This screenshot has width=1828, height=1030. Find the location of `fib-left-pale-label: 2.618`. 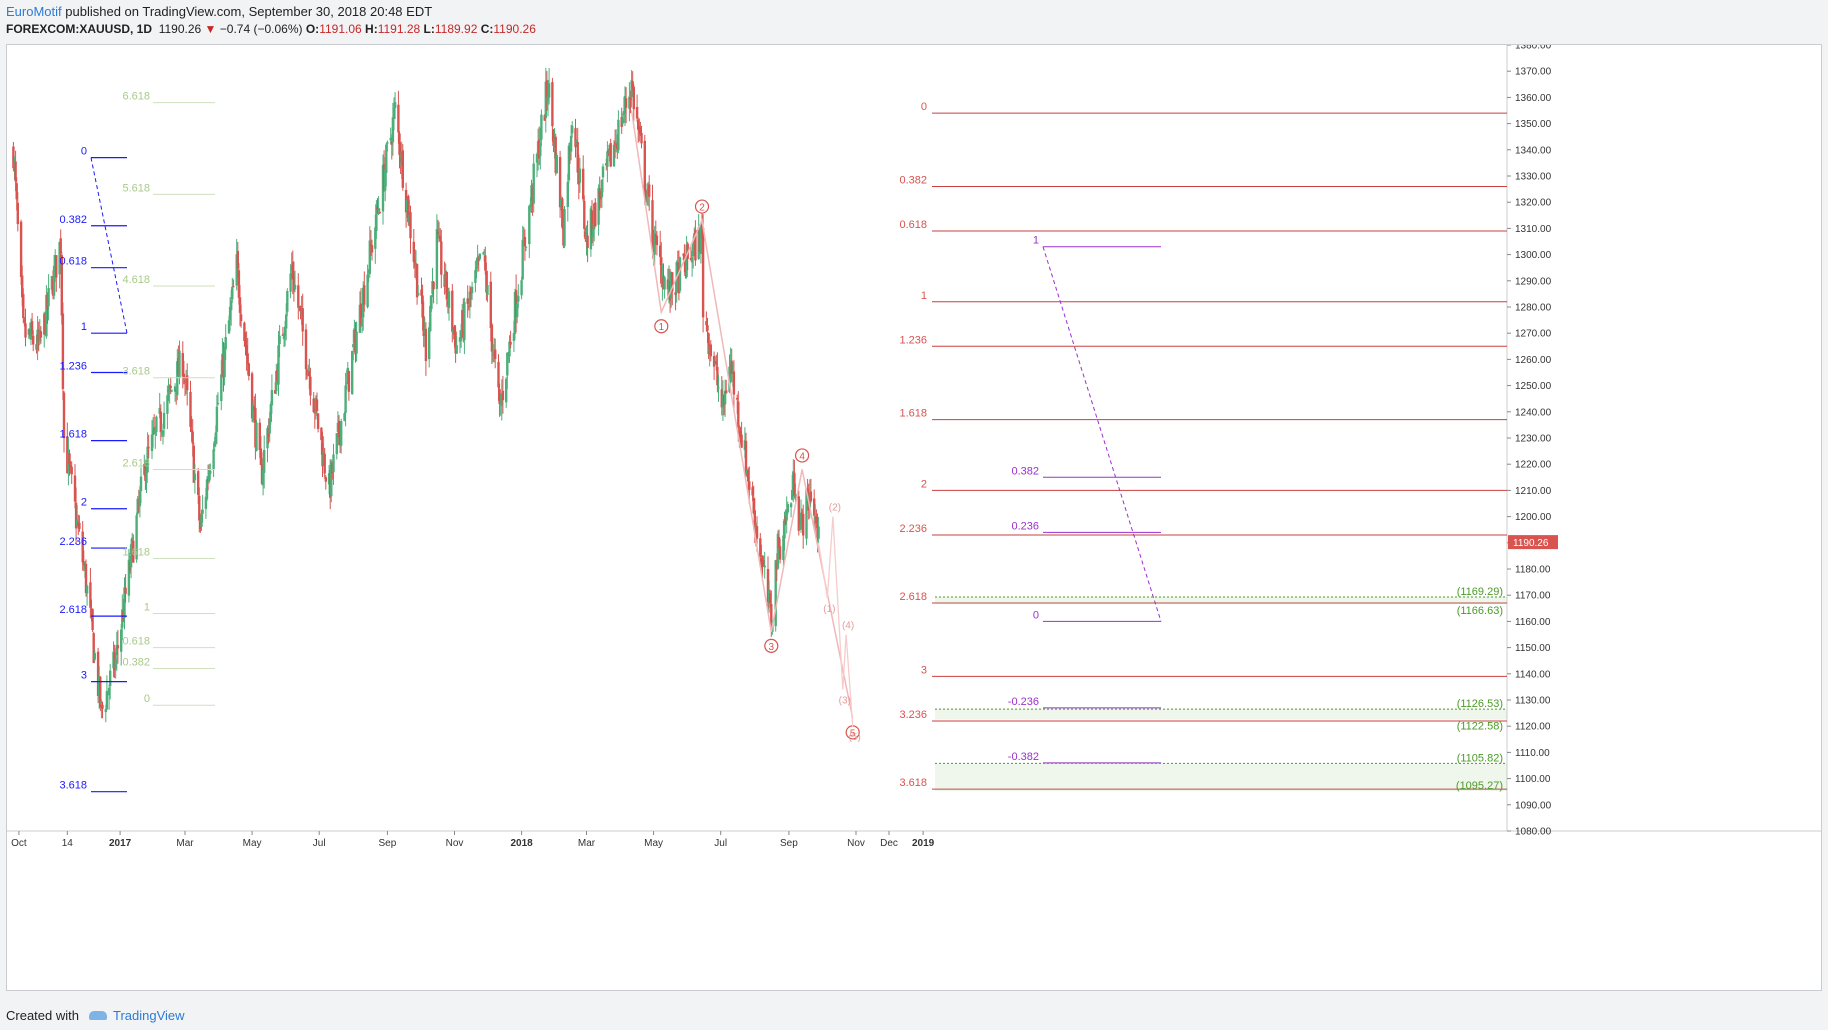

fib-left-pale-label: 2.618 is located at coordinates (136, 463).